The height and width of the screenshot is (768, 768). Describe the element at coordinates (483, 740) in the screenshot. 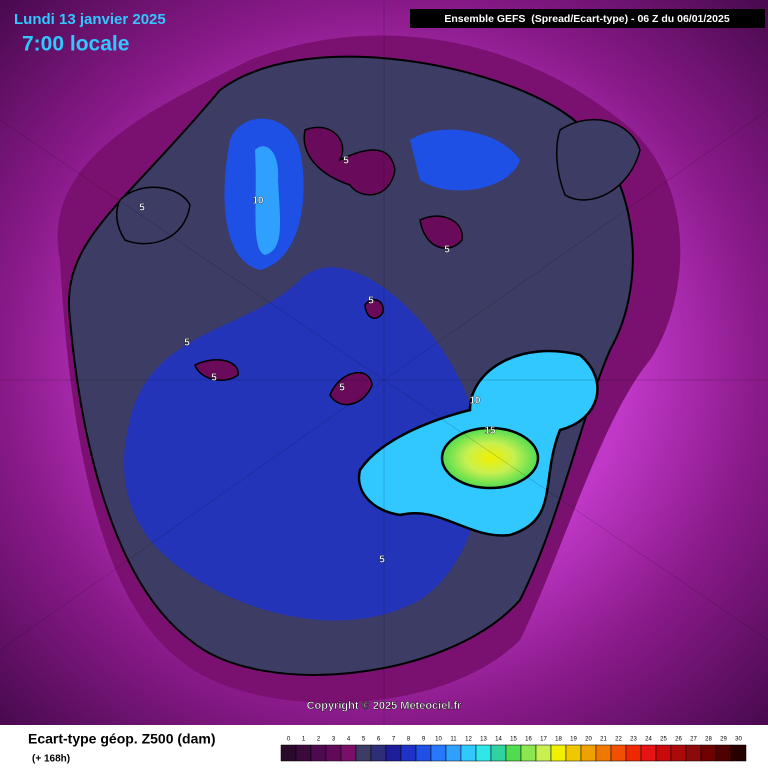

I see `colorbar-tick-label: 13` at that location.